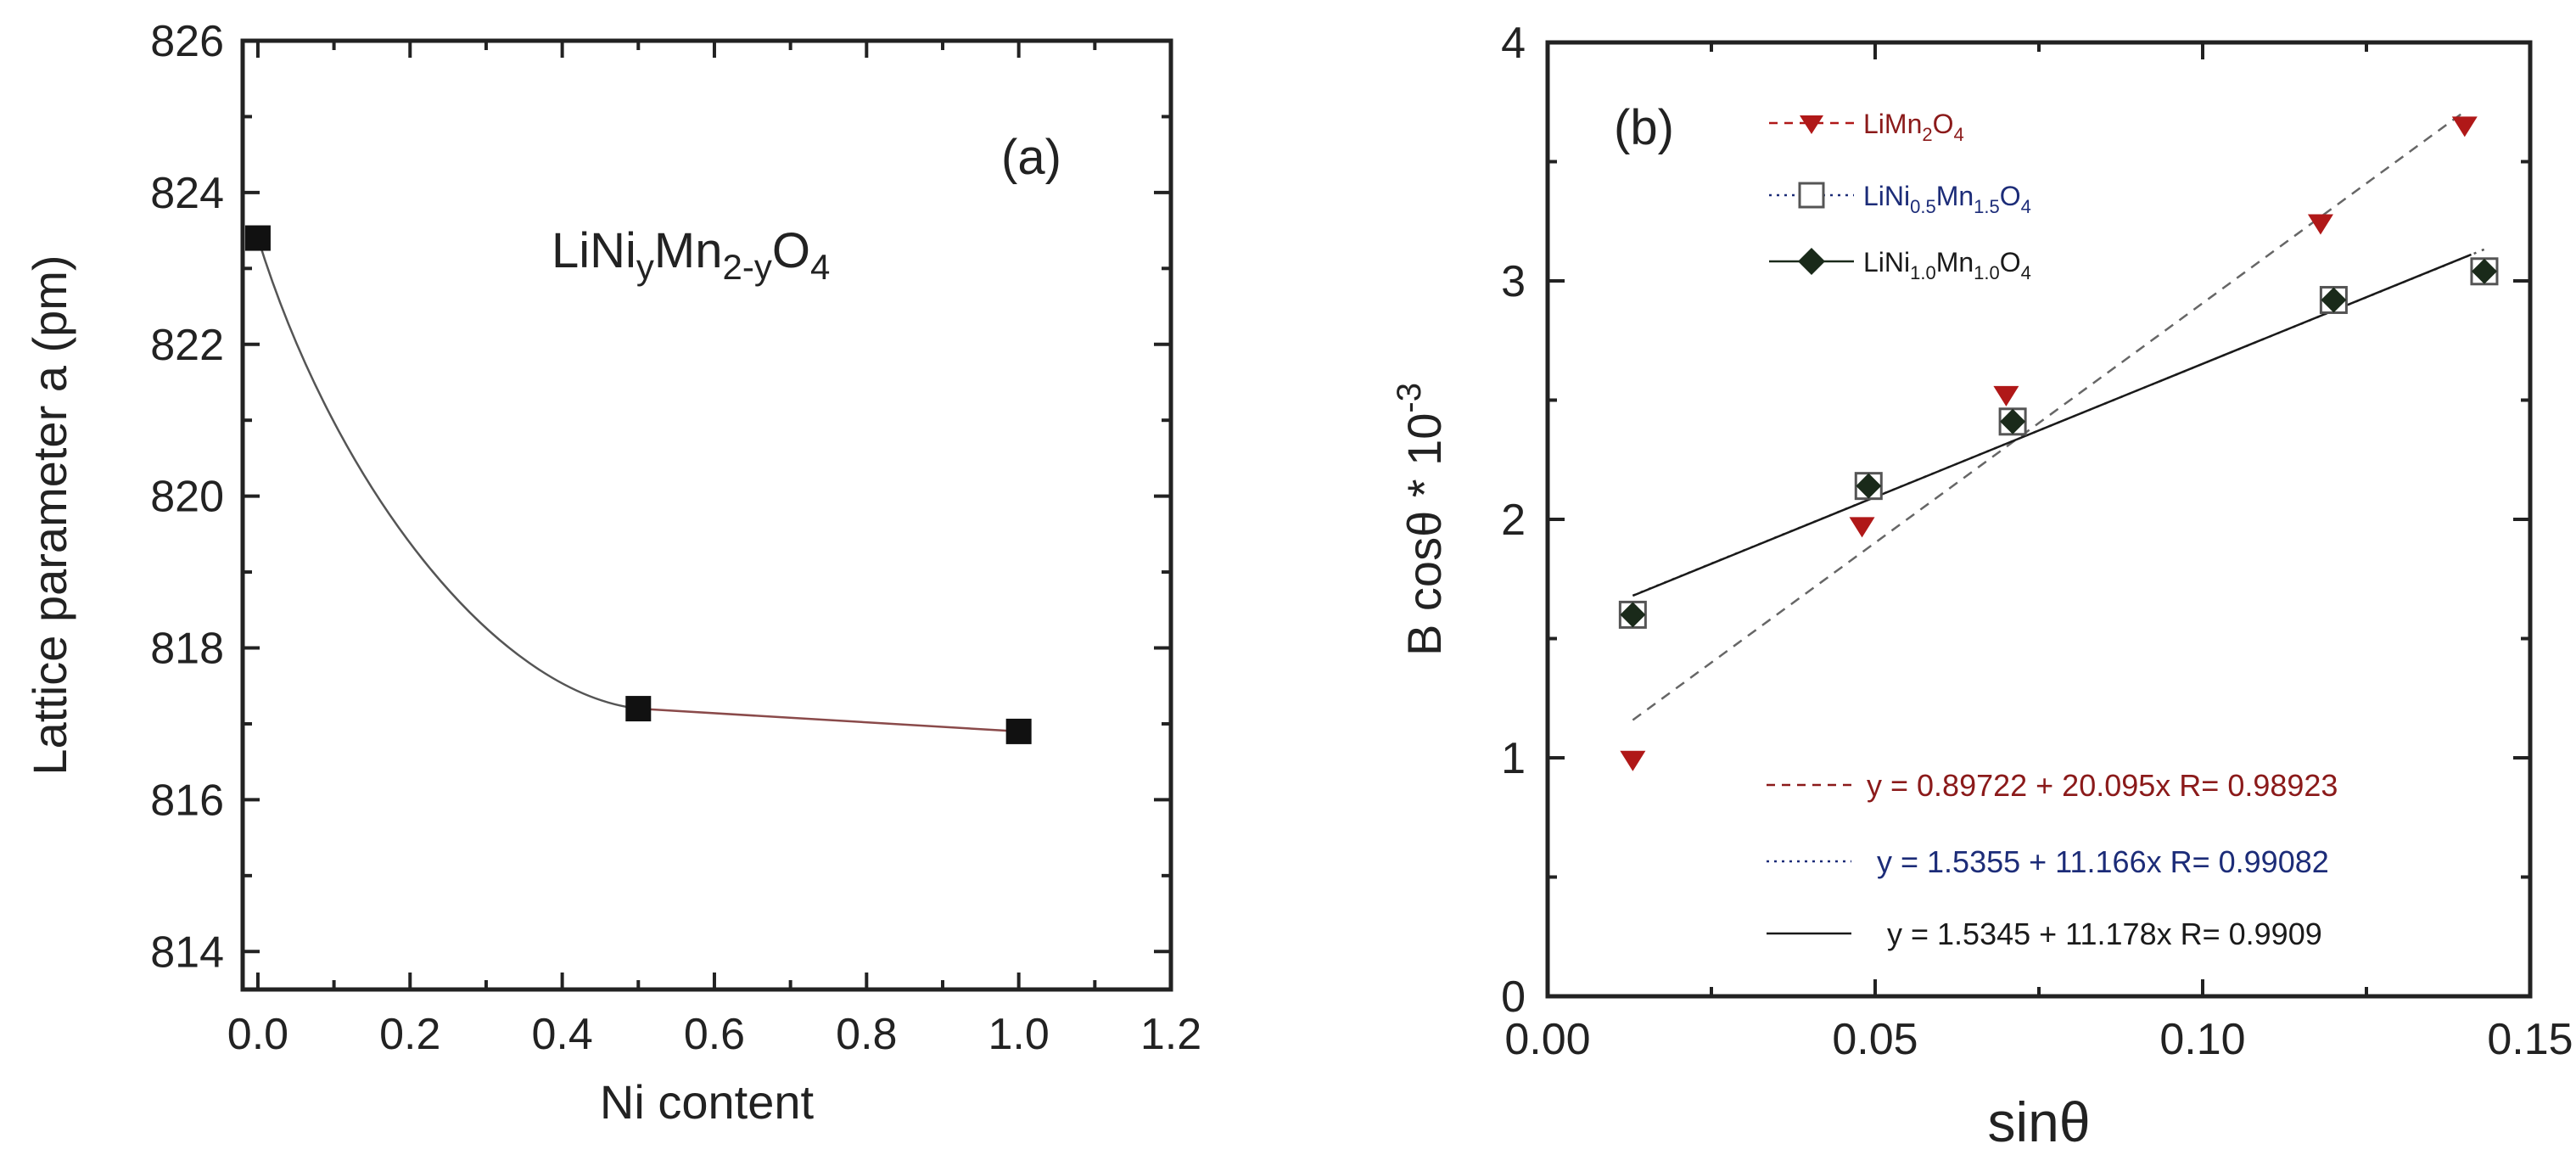  I want to click on y-tick-label-b: 1, so click(1513, 758).